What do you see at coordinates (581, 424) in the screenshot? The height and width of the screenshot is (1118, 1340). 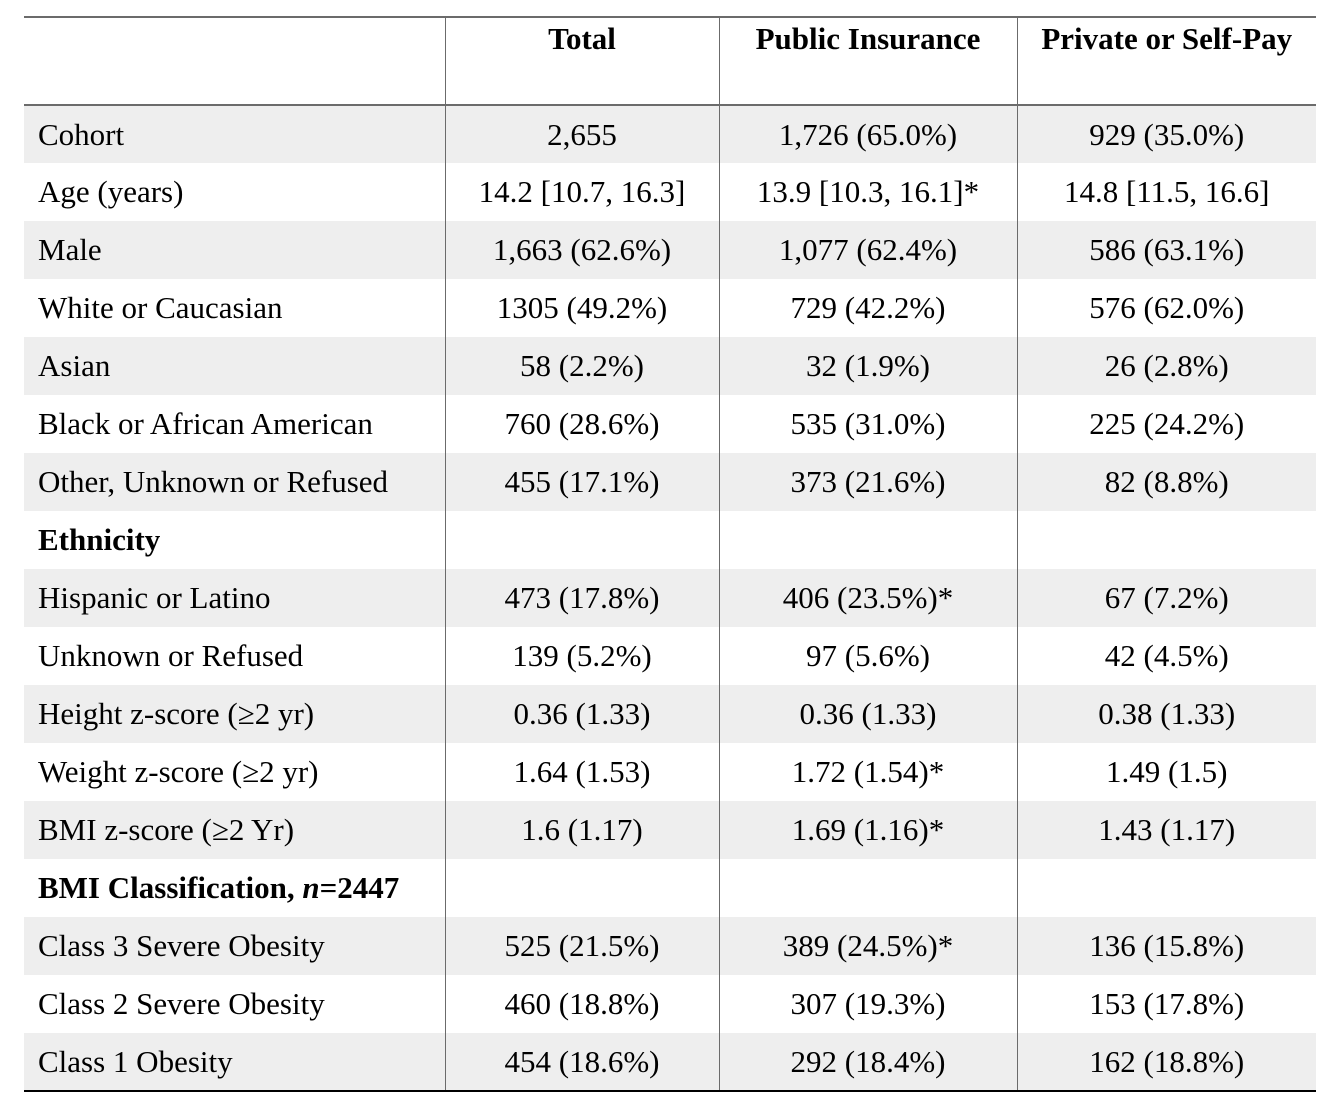 I see `cell-total: 760 (28.6%)` at bounding box center [581, 424].